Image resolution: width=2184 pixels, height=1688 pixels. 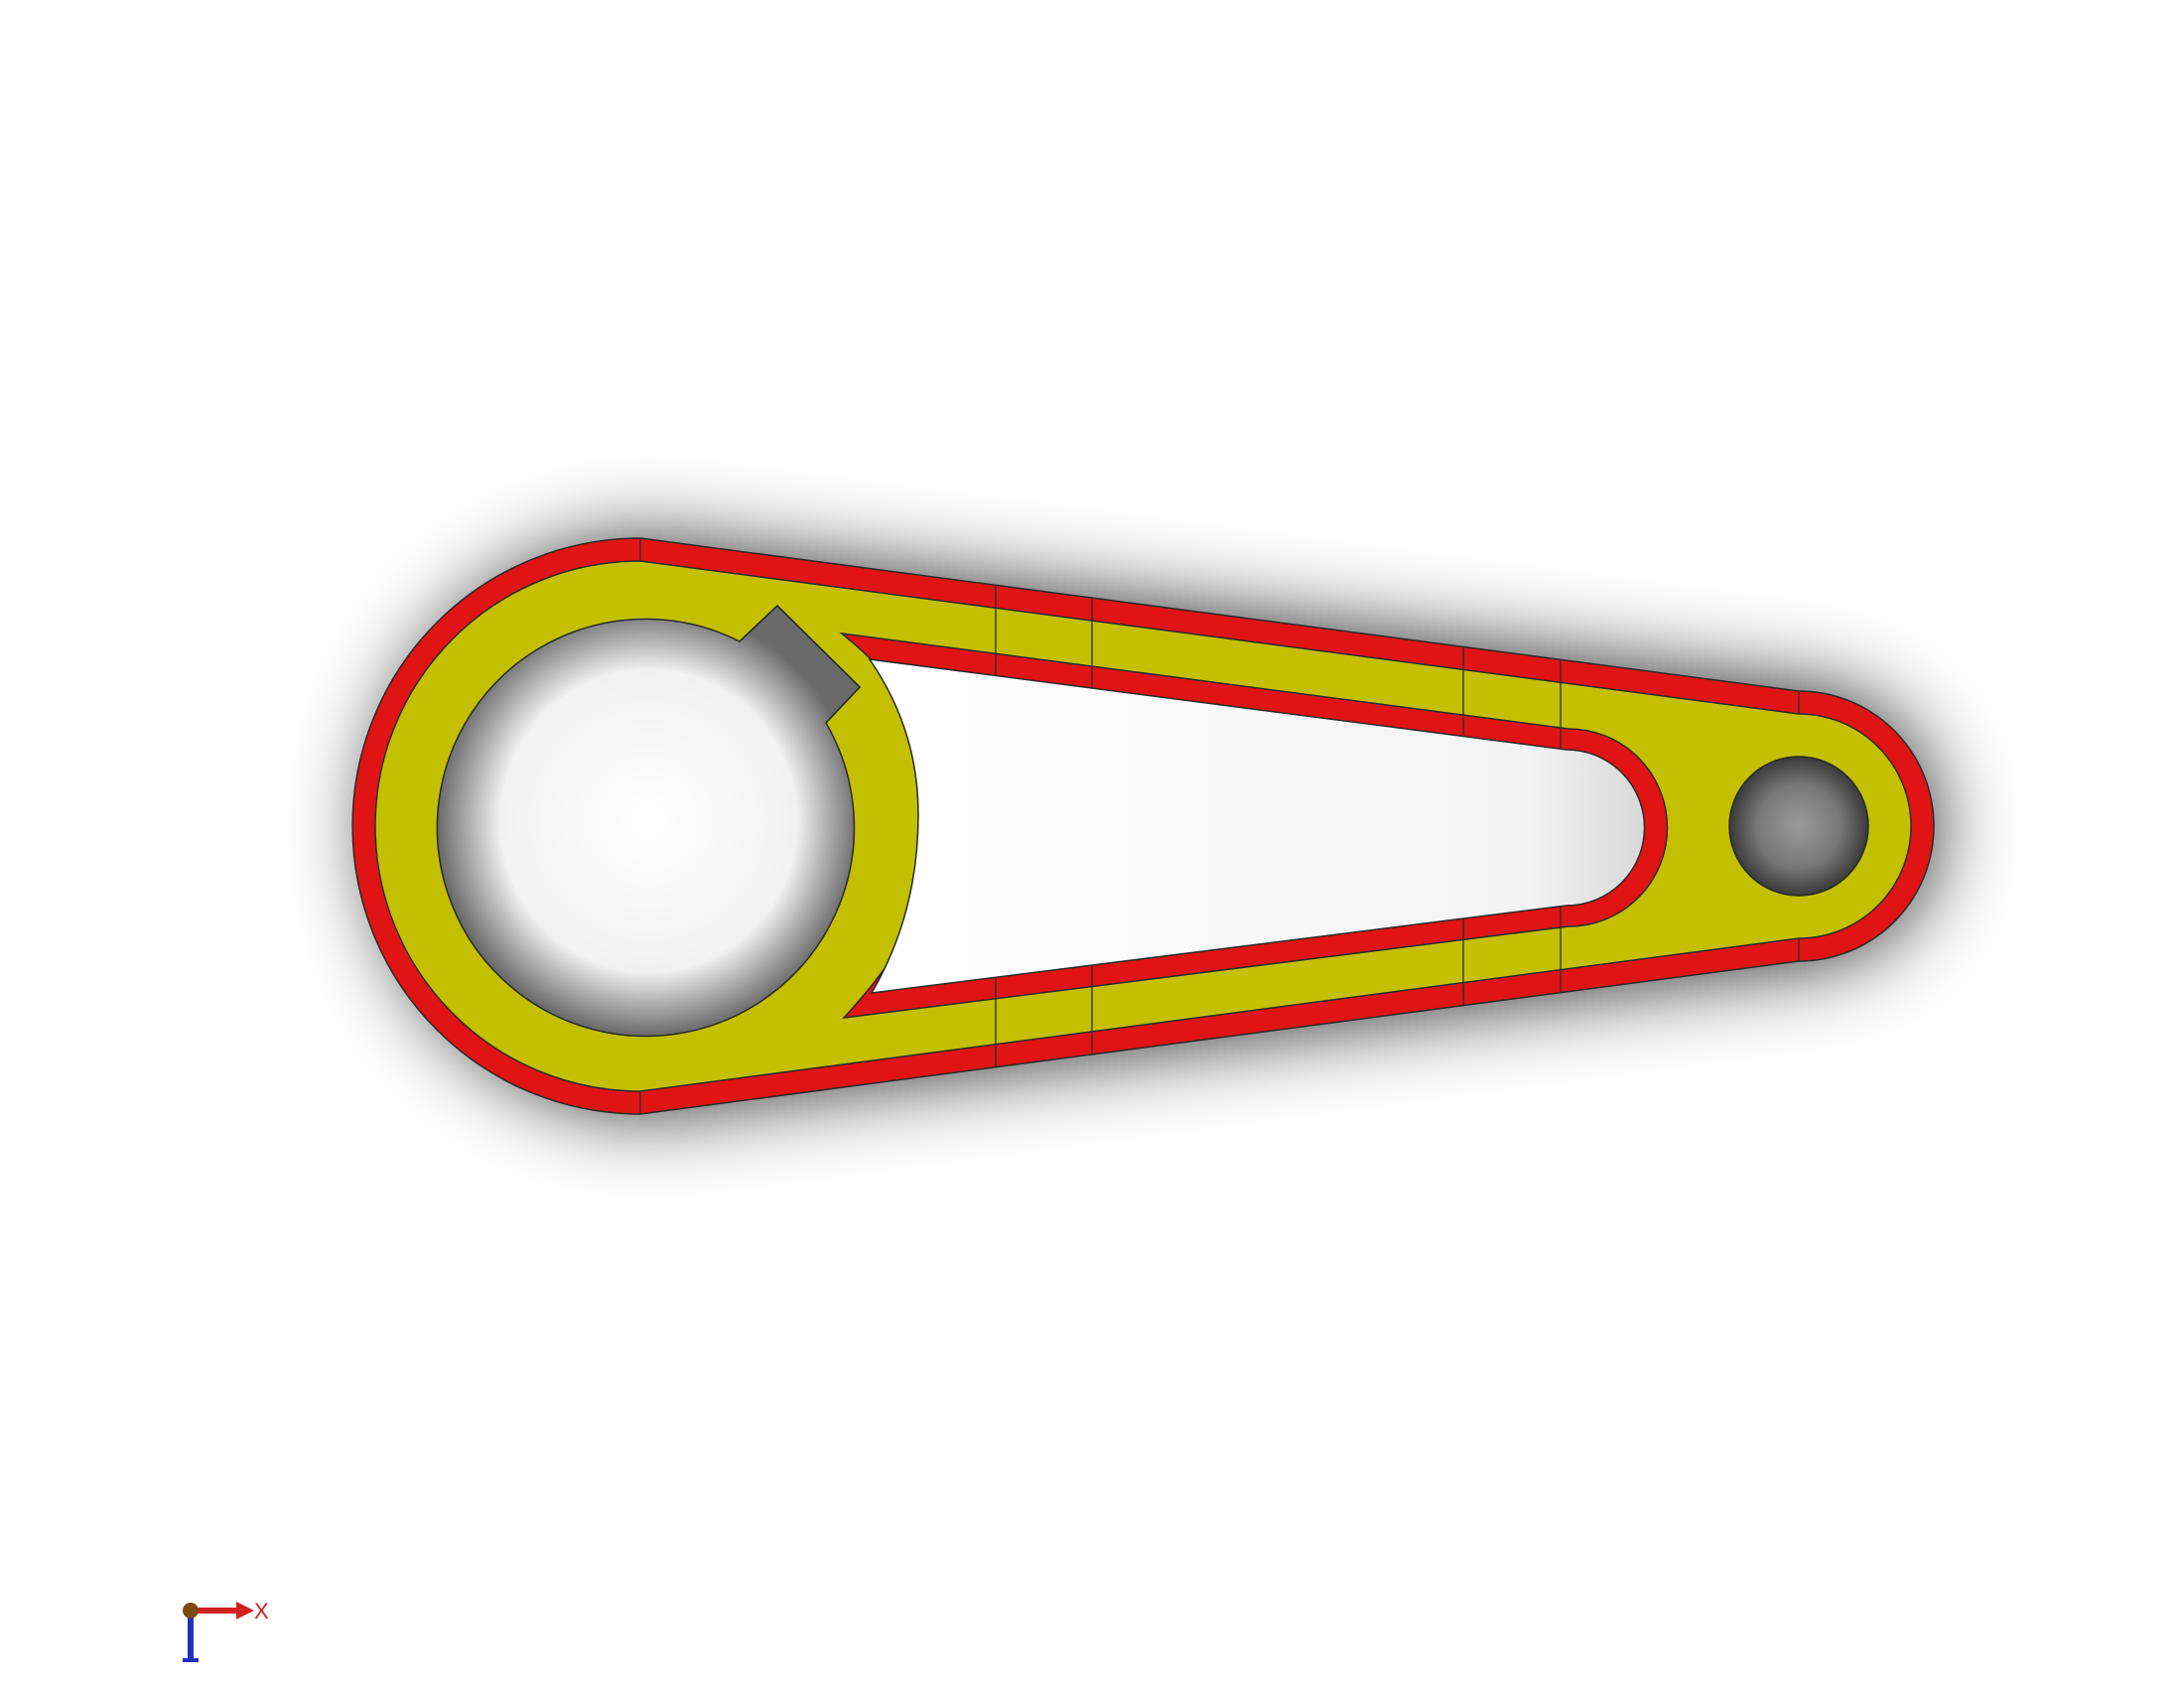 I want to click on small-bore-icon, so click(x=1798, y=826).